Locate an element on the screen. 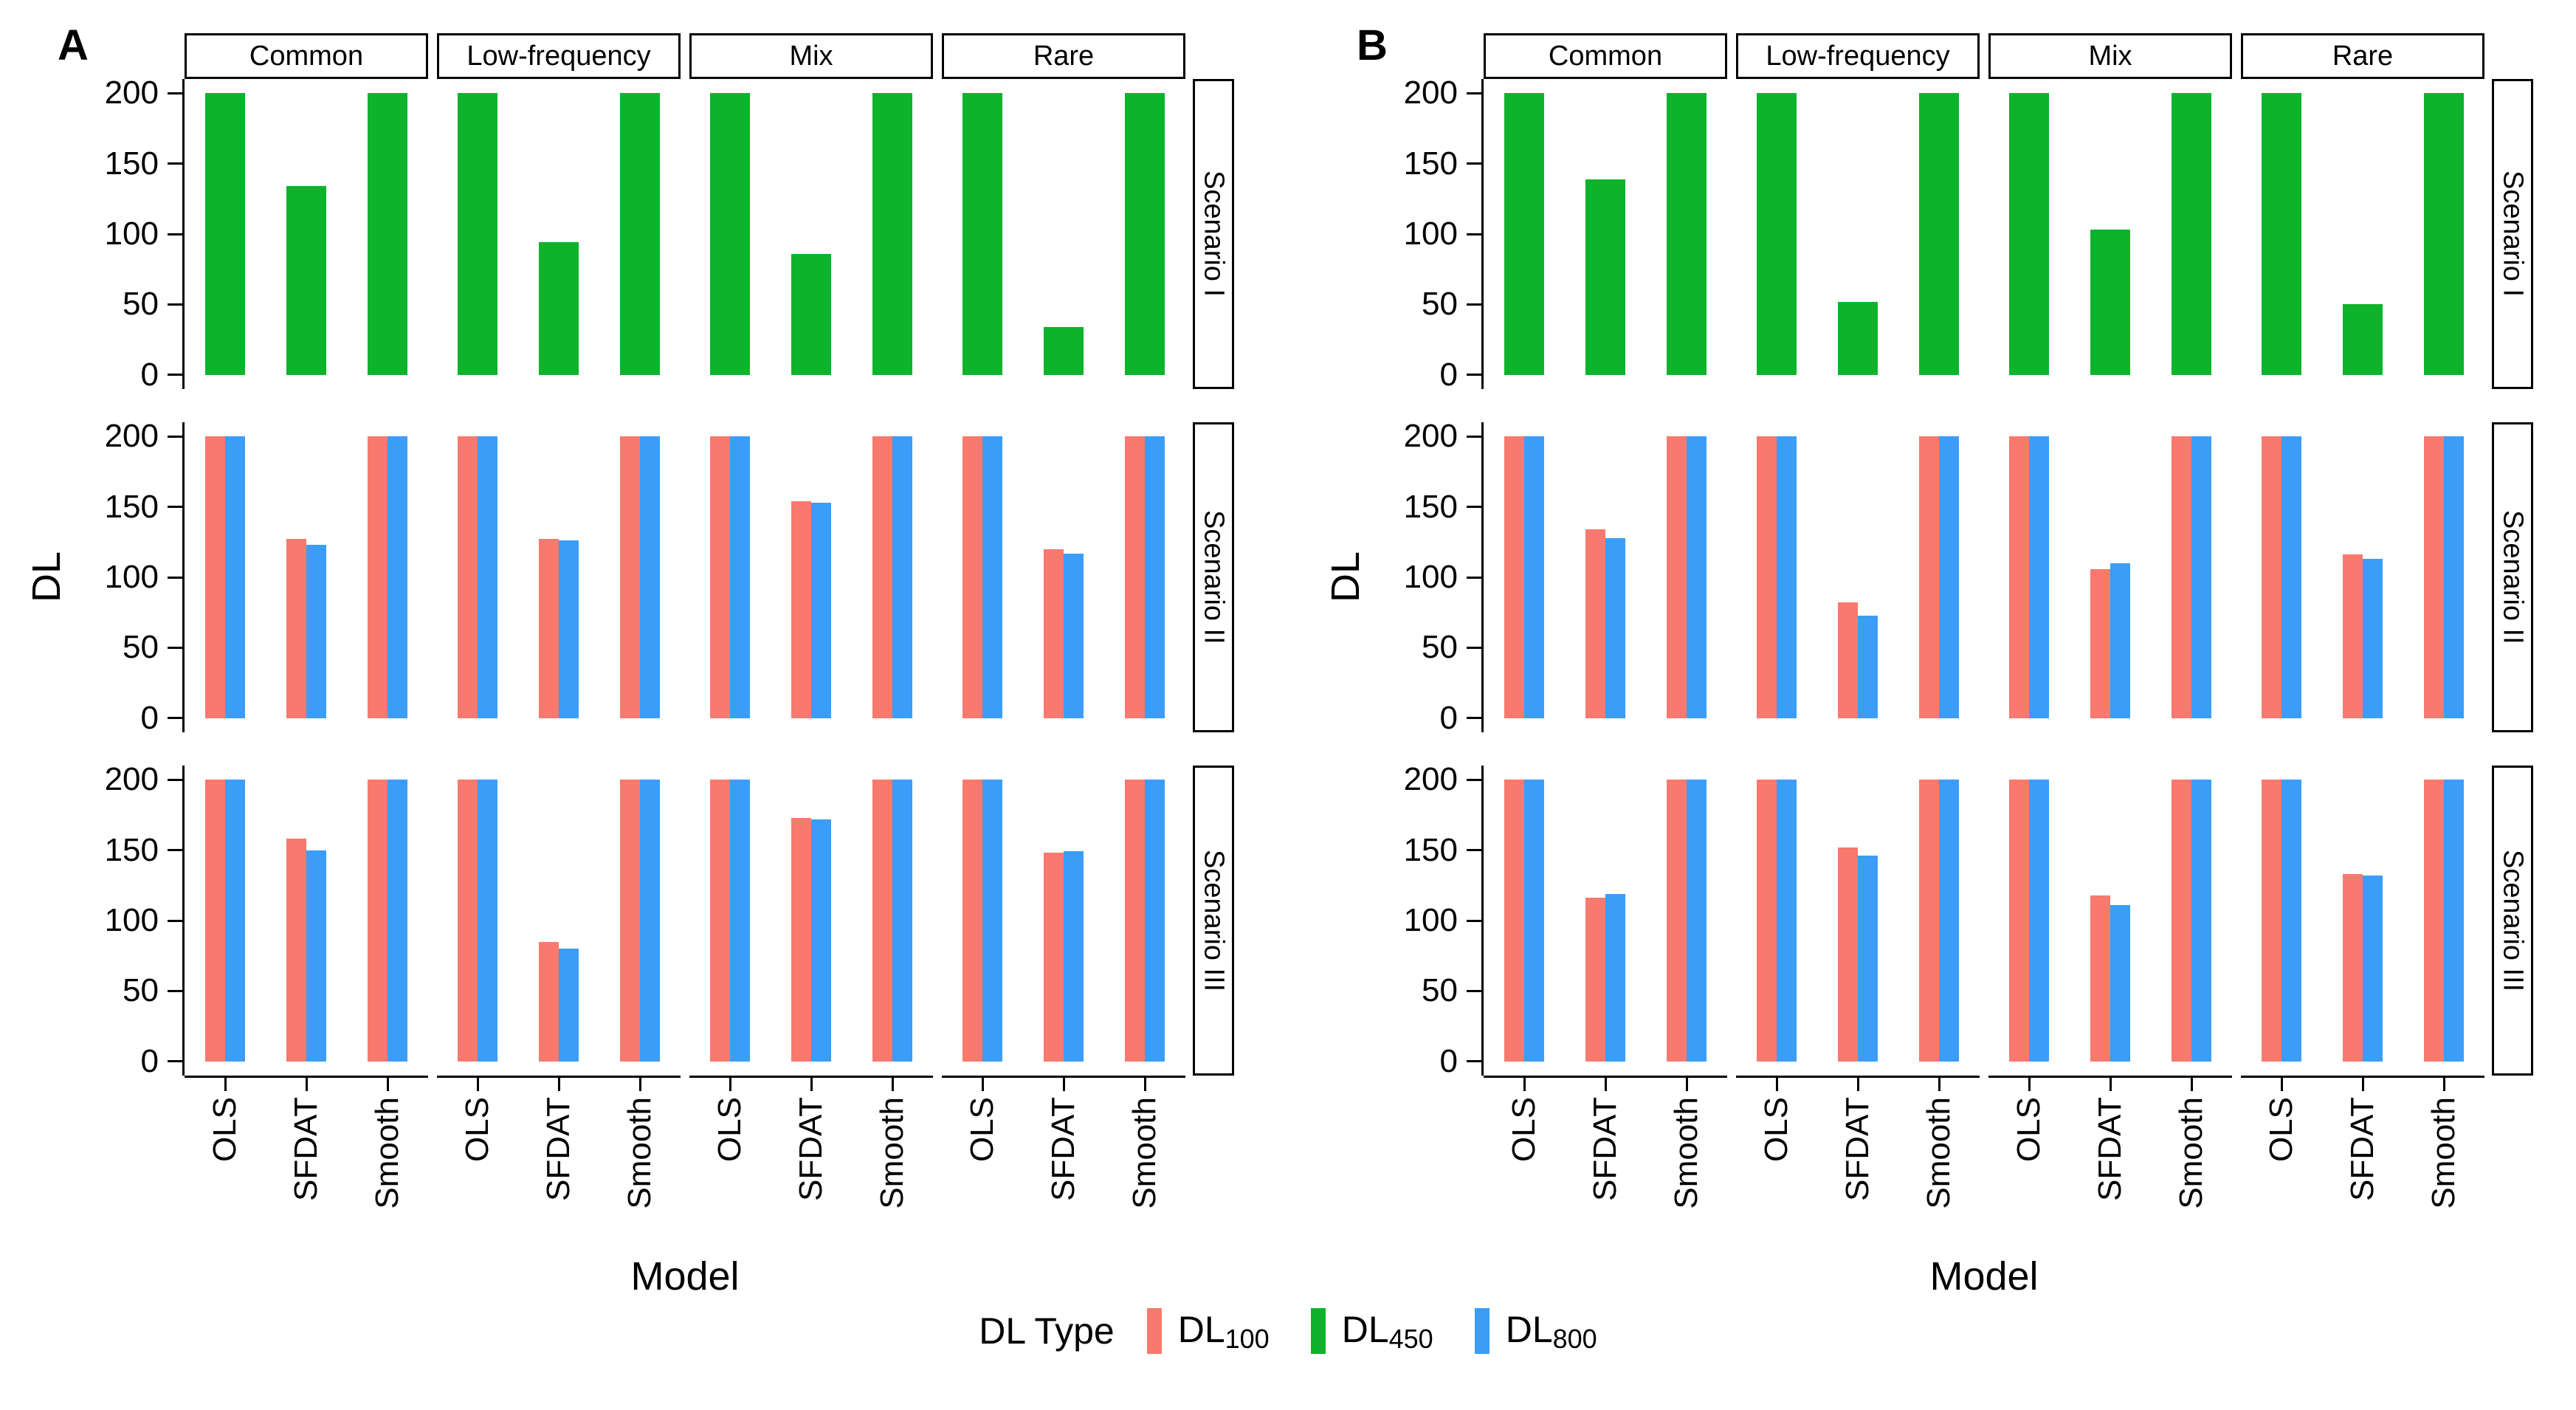 The image size is (2576, 1410). panel-label-b: B is located at coordinates (1372, 45).